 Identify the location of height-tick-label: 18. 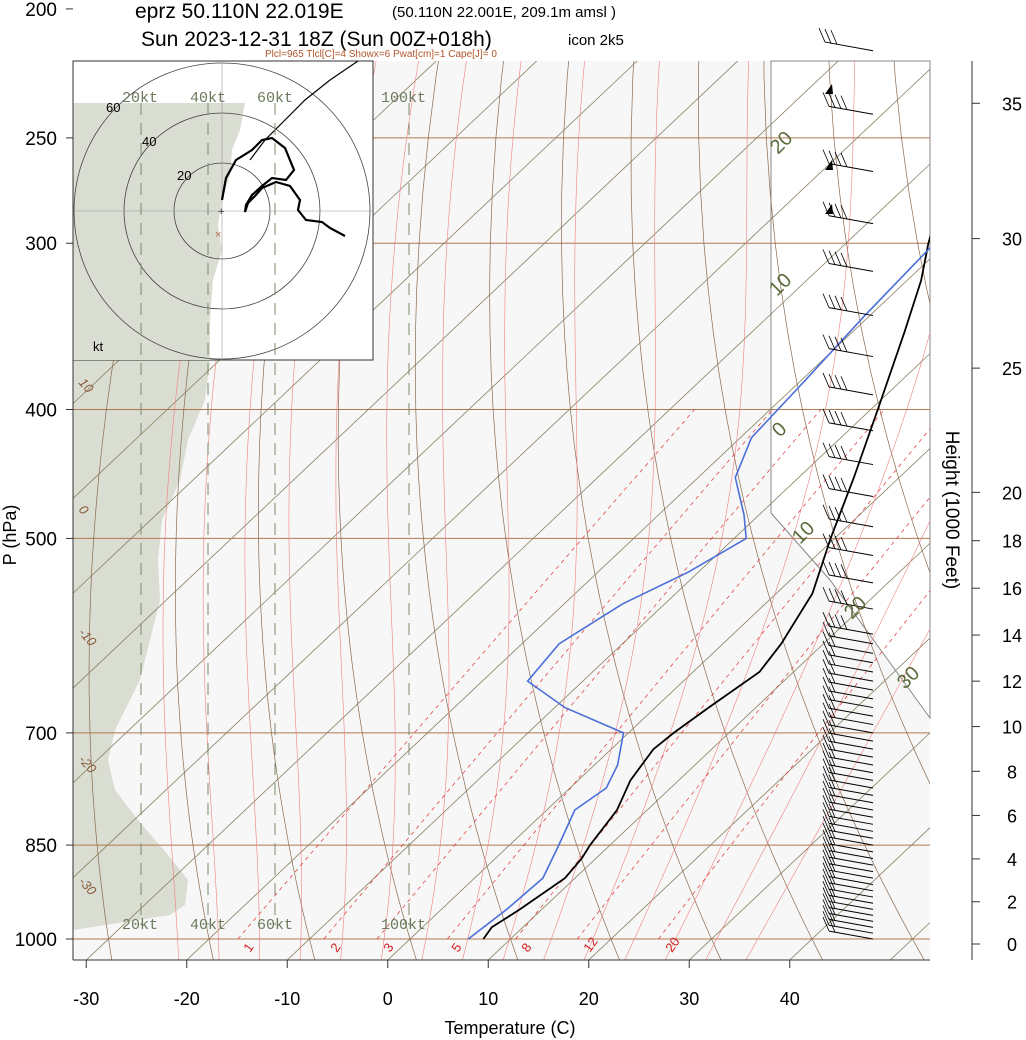
(1012, 542).